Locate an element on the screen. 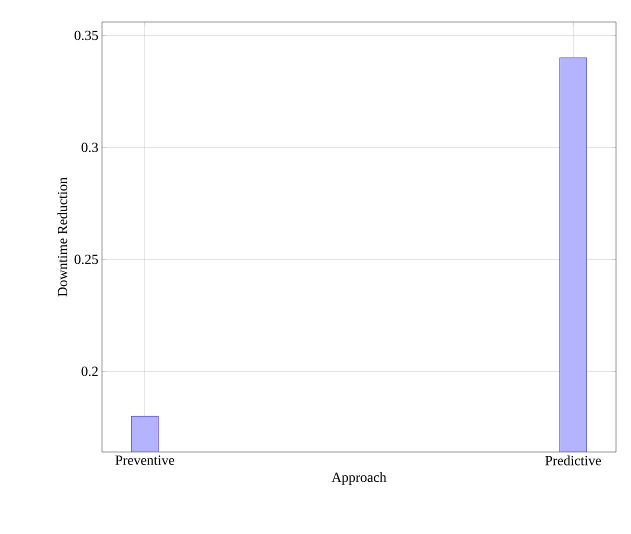 The height and width of the screenshot is (534, 631). y-tick-label: 0.35 is located at coordinates (86, 35).